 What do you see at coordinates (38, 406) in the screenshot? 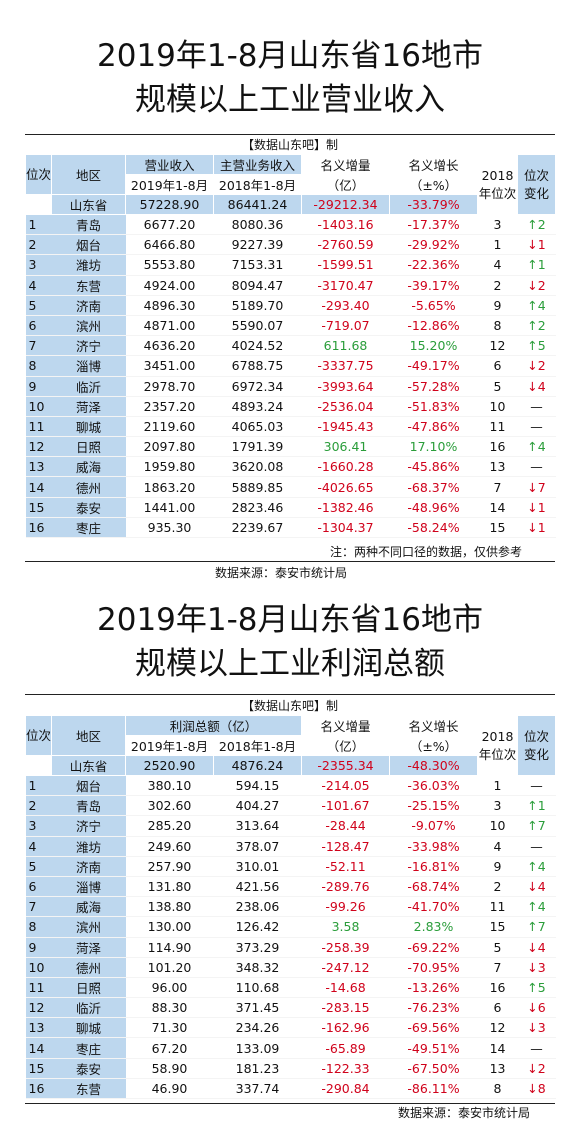
I see `rank-cell: 10` at bounding box center [38, 406].